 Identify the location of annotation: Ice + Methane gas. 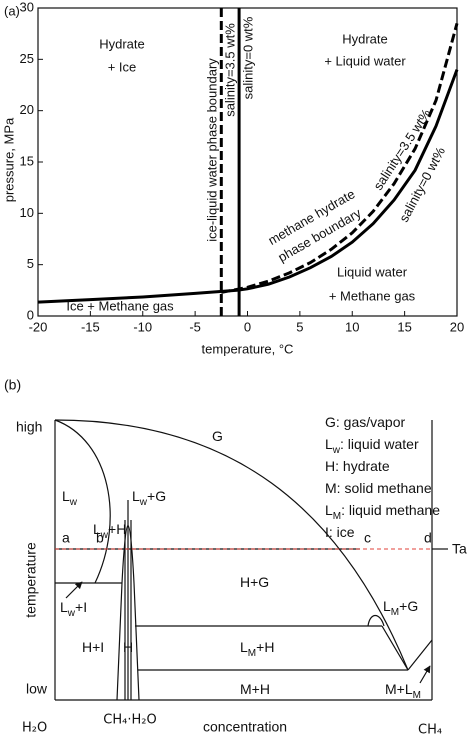
(120, 305).